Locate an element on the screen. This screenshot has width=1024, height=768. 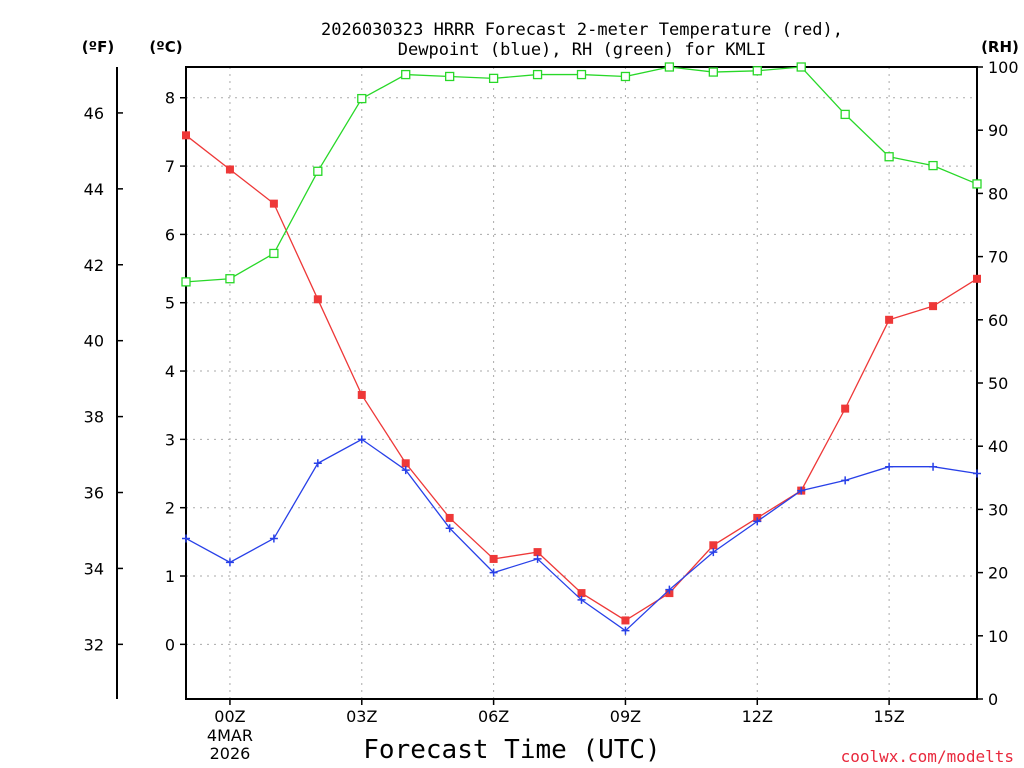
date-label-month: 4MAR is located at coordinates (230, 735).